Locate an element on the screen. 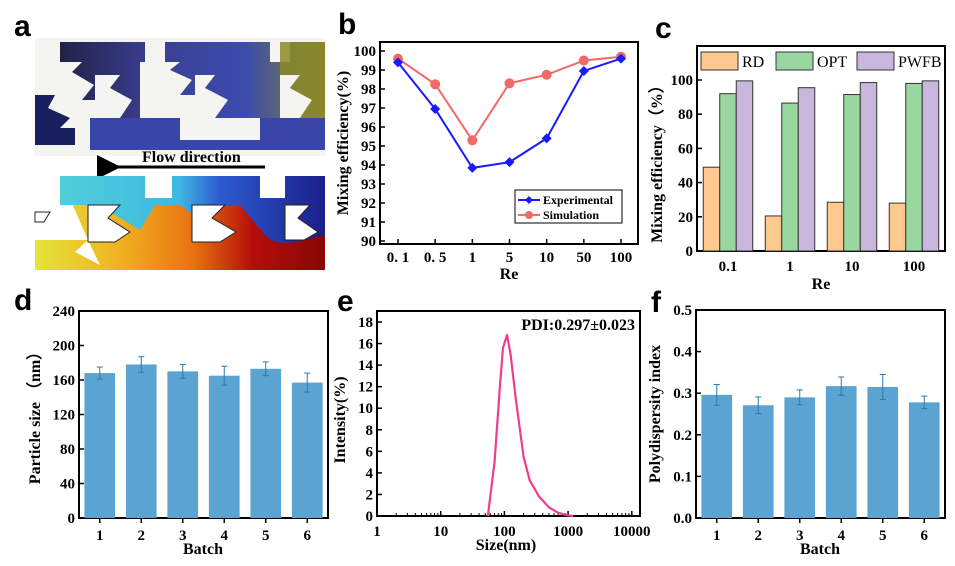 This screenshot has width=955, height=566. x-tick-label-c: 0.1 is located at coordinates (728, 267).